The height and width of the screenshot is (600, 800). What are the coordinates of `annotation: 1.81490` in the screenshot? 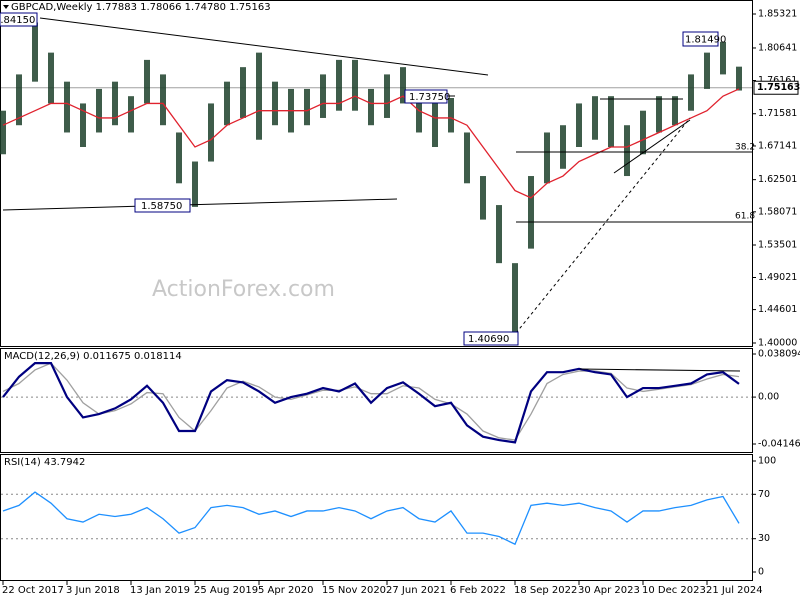 It's located at (705, 40).